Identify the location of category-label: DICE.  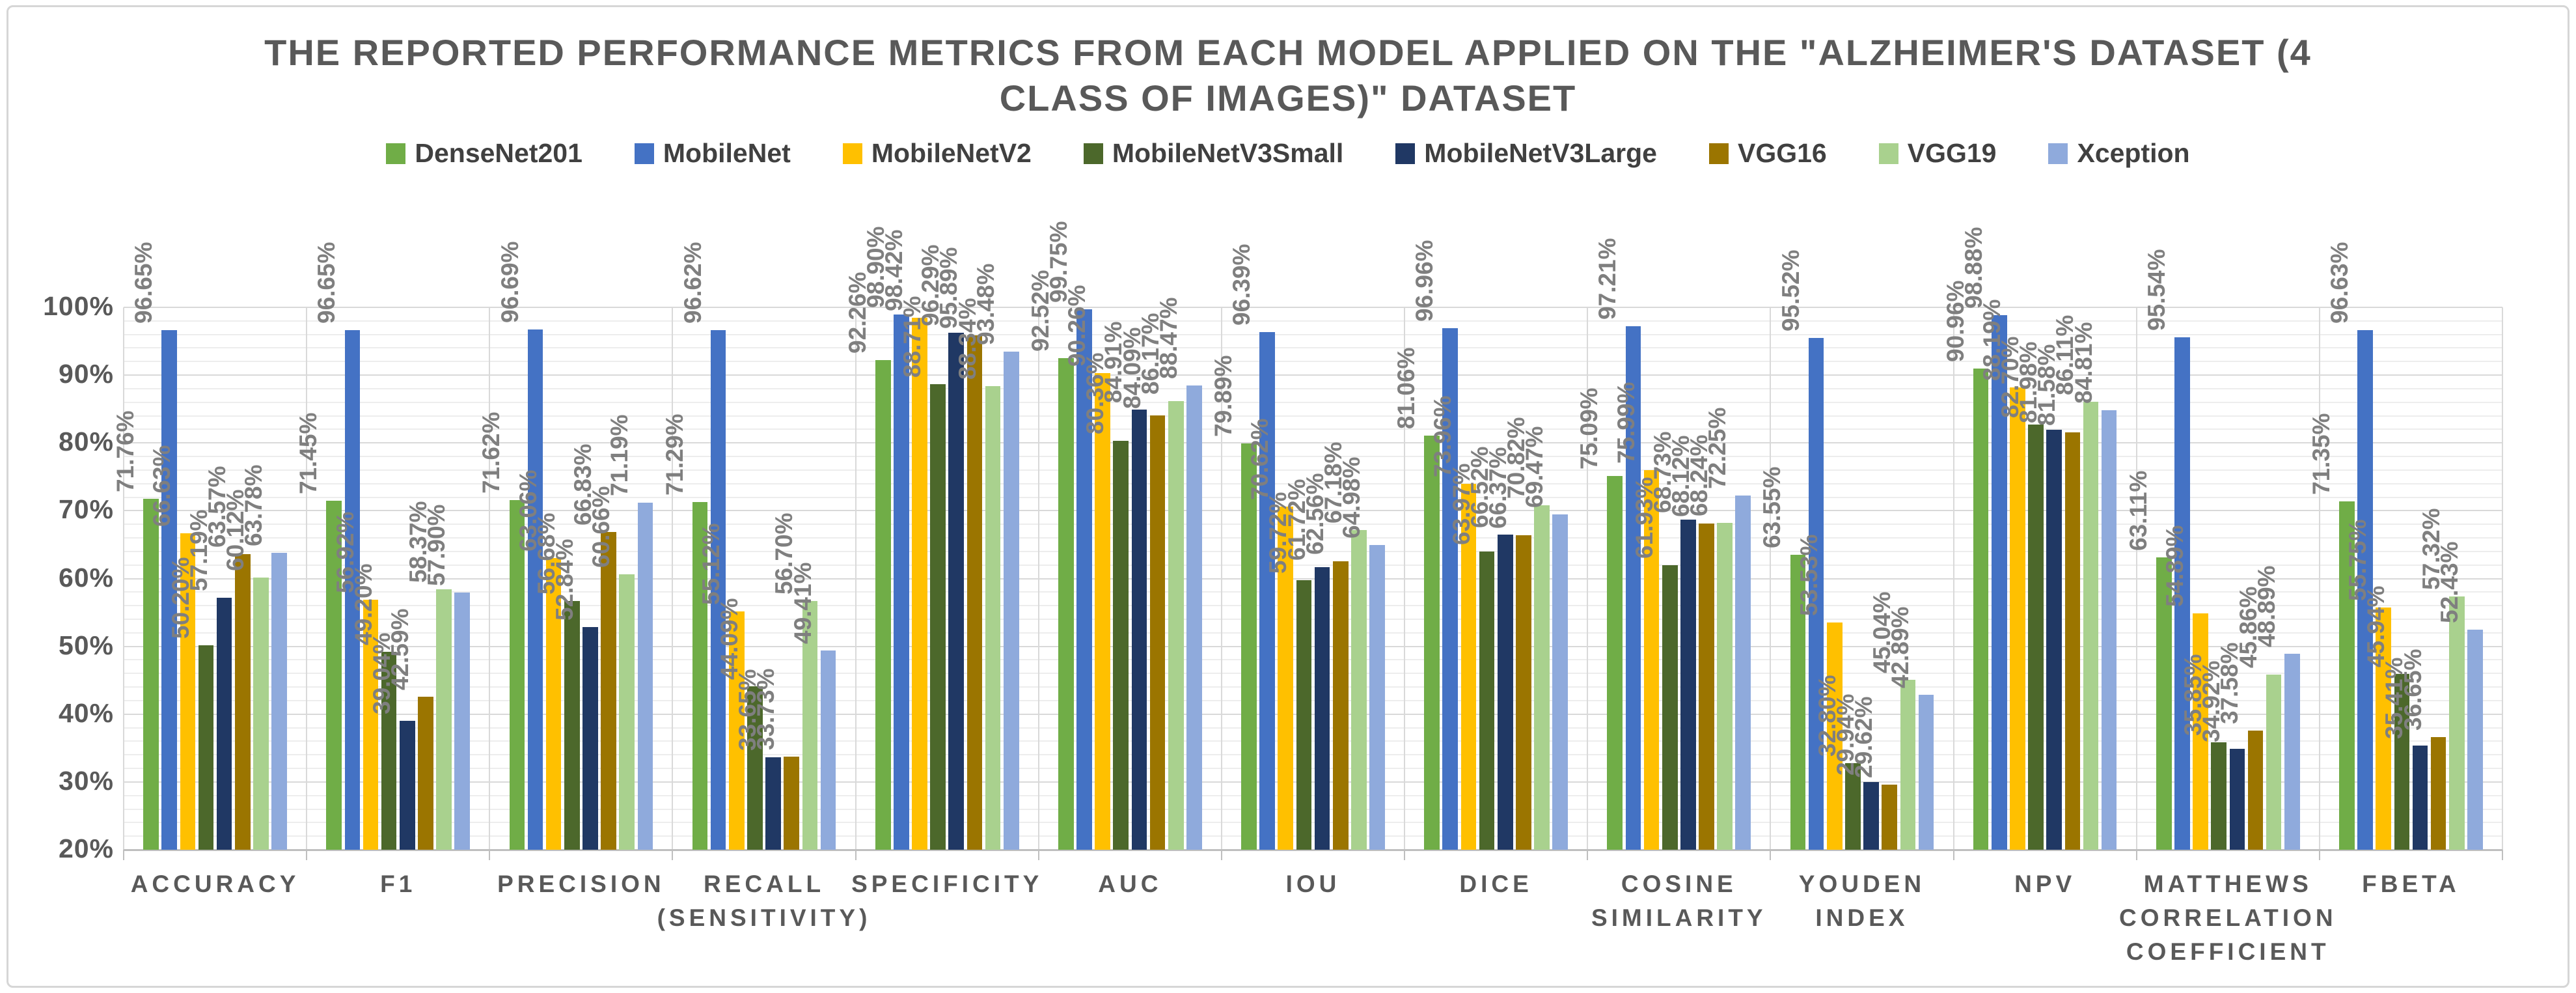
(1496, 884).